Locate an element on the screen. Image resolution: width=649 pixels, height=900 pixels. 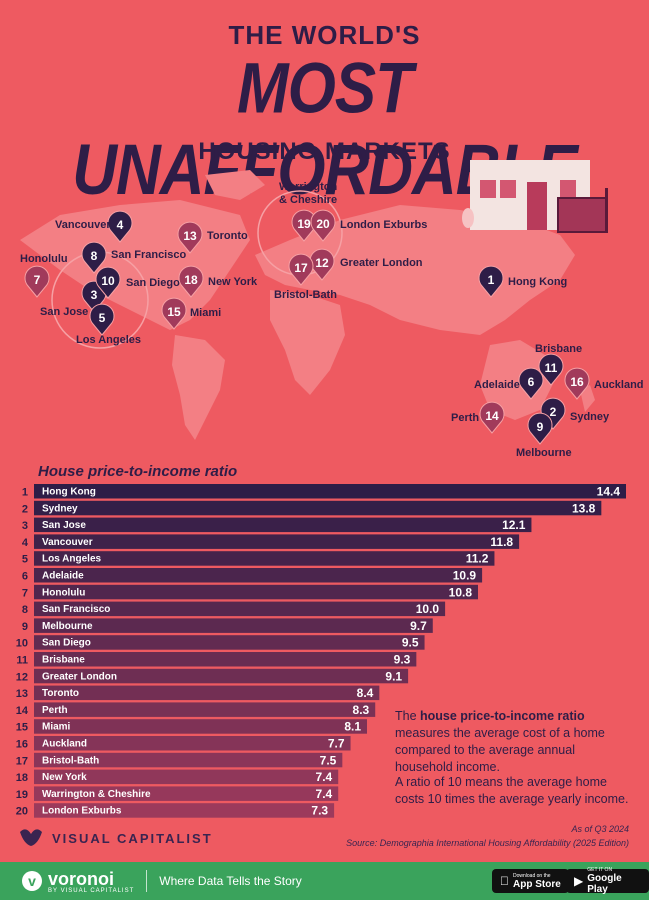
map-pin: 18 is located at coordinates (191, 281).